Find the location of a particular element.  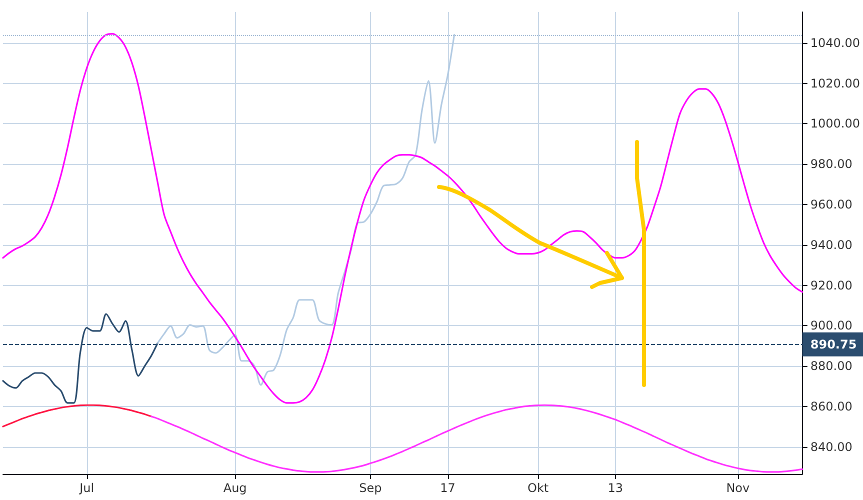

x-tick-label: 17 is located at coordinates (448, 488).